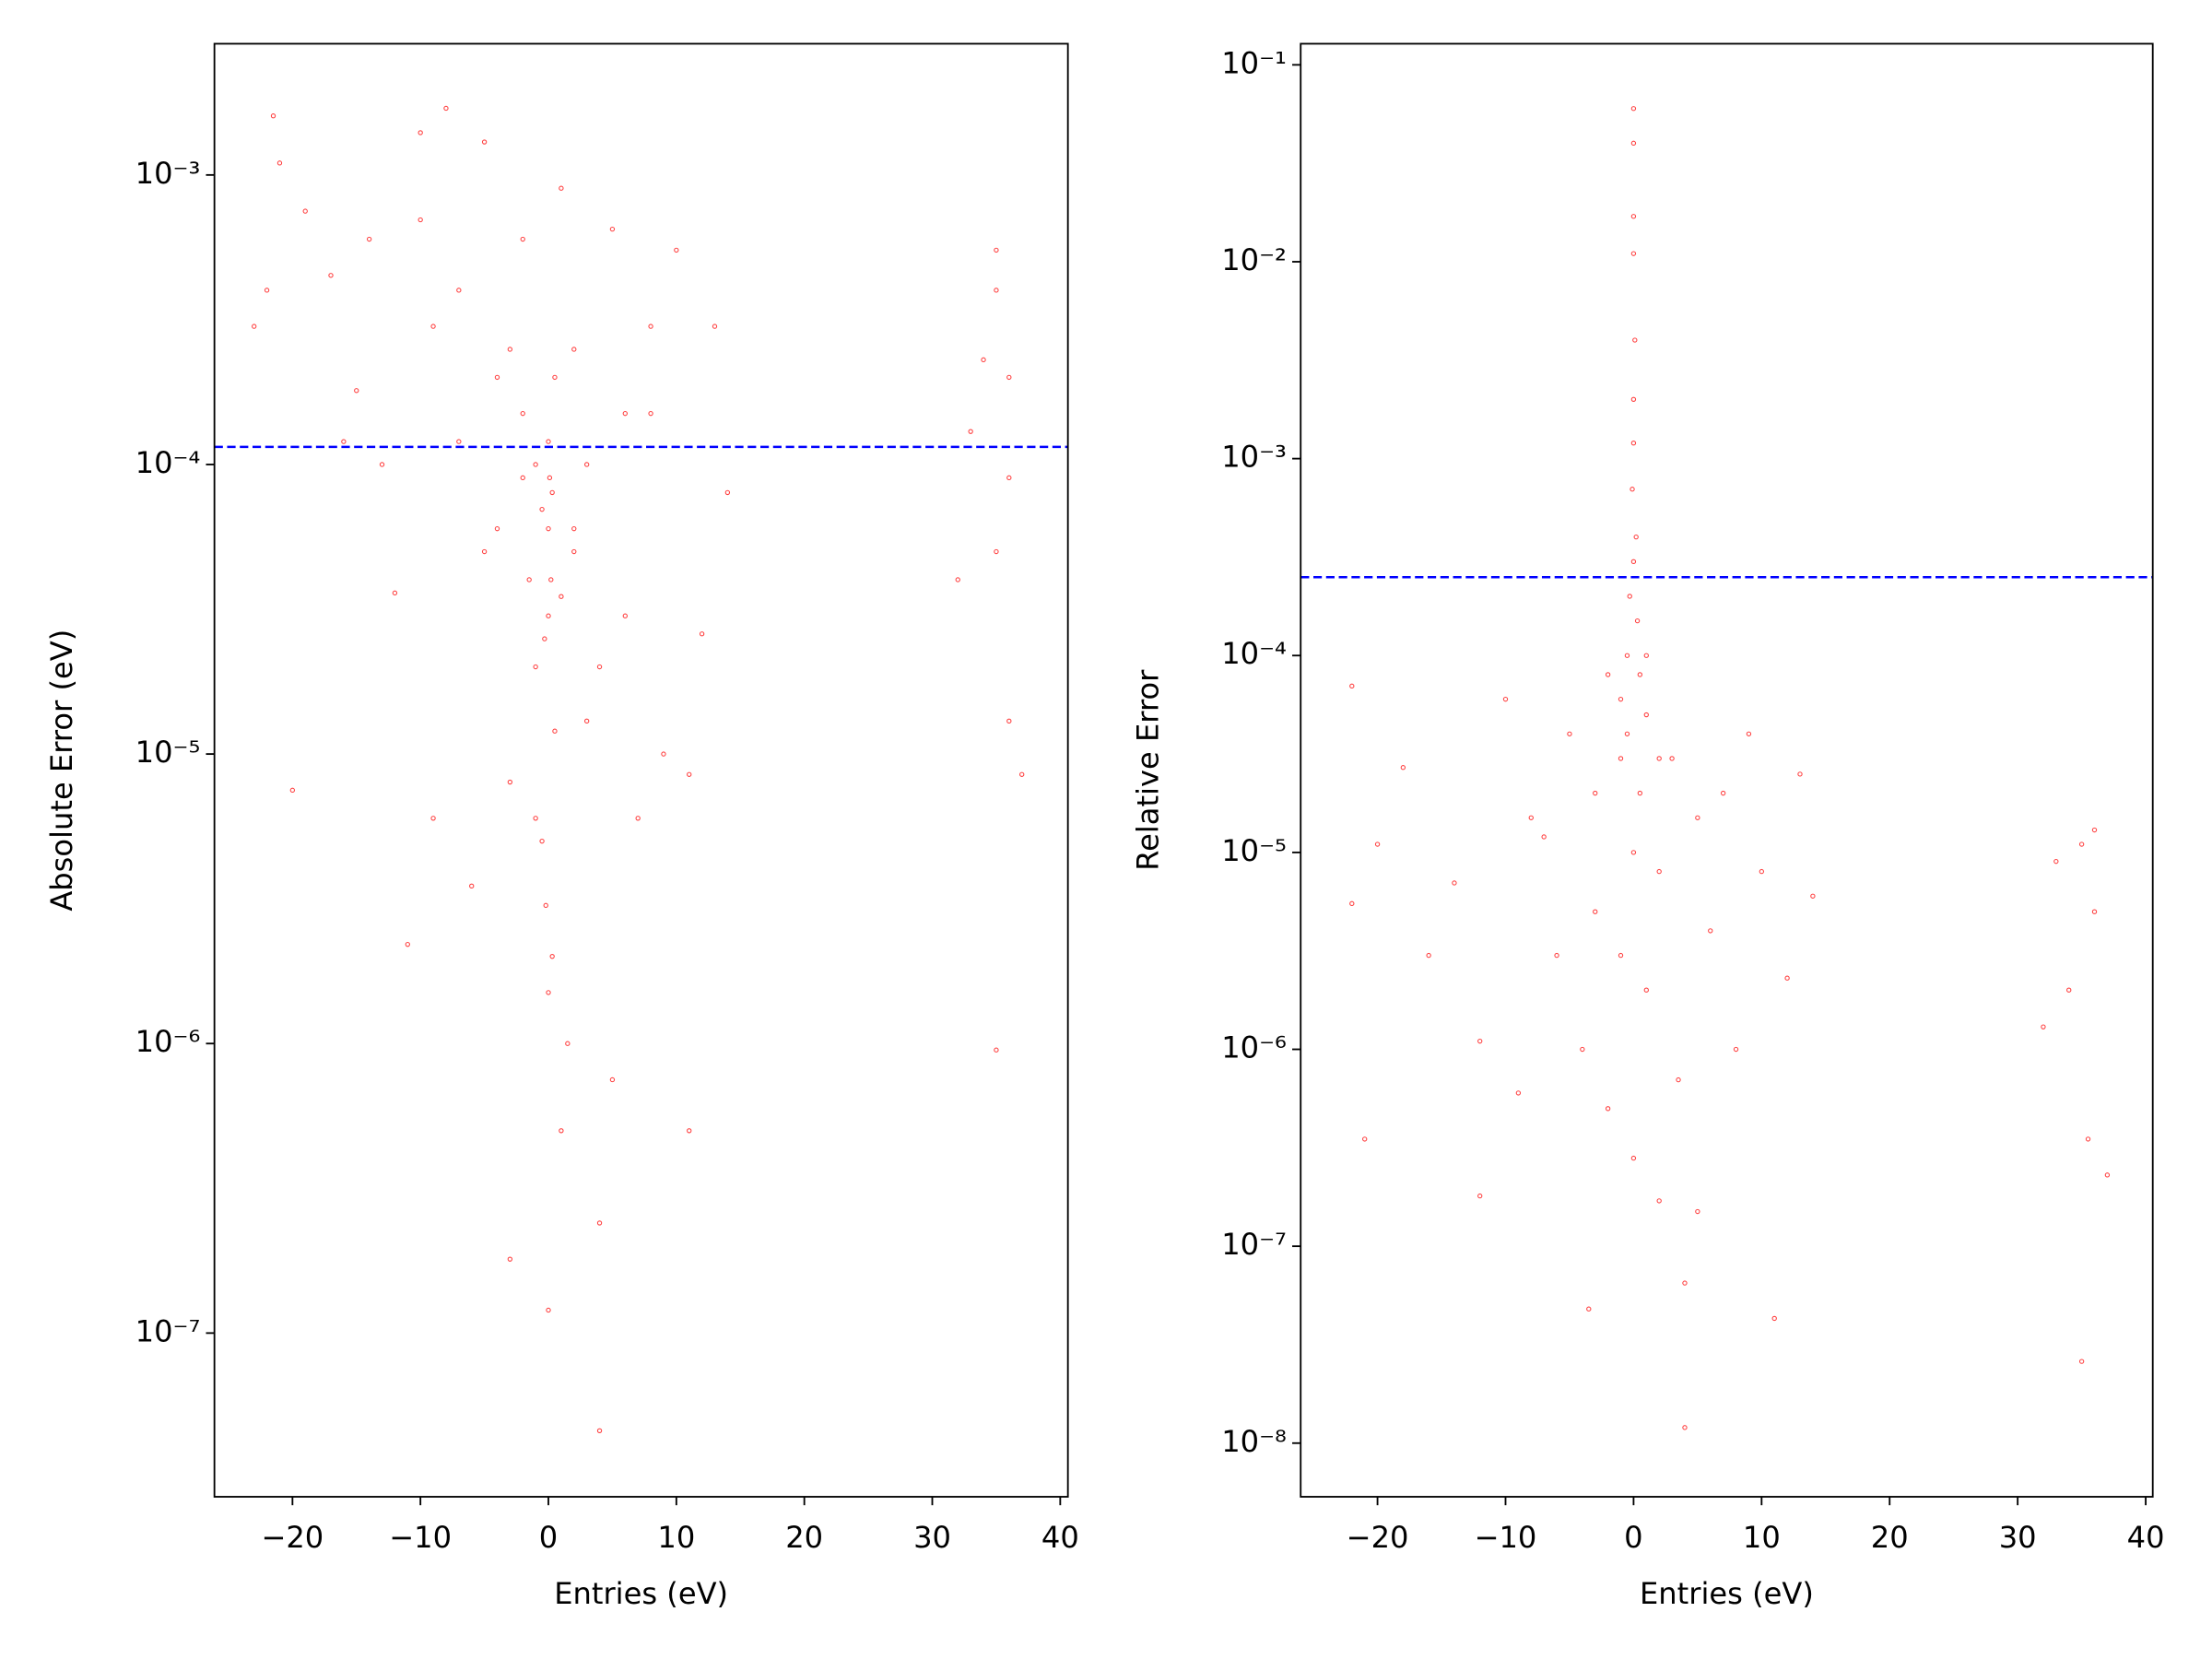 The height and width of the screenshot is (1659, 2212). Describe the element at coordinates (1890, 1537) in the screenshot. I see `x-tick-label: 20` at that location.